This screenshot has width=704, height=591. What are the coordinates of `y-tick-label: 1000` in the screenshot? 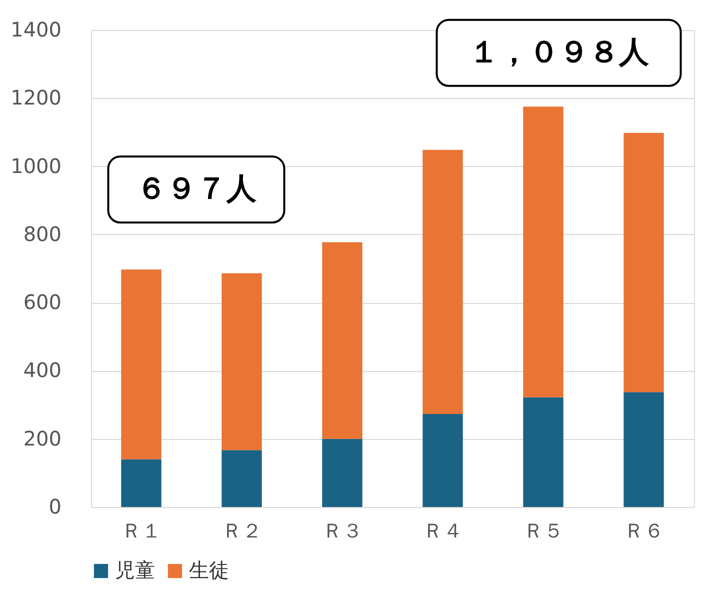 It's located at (36, 166).